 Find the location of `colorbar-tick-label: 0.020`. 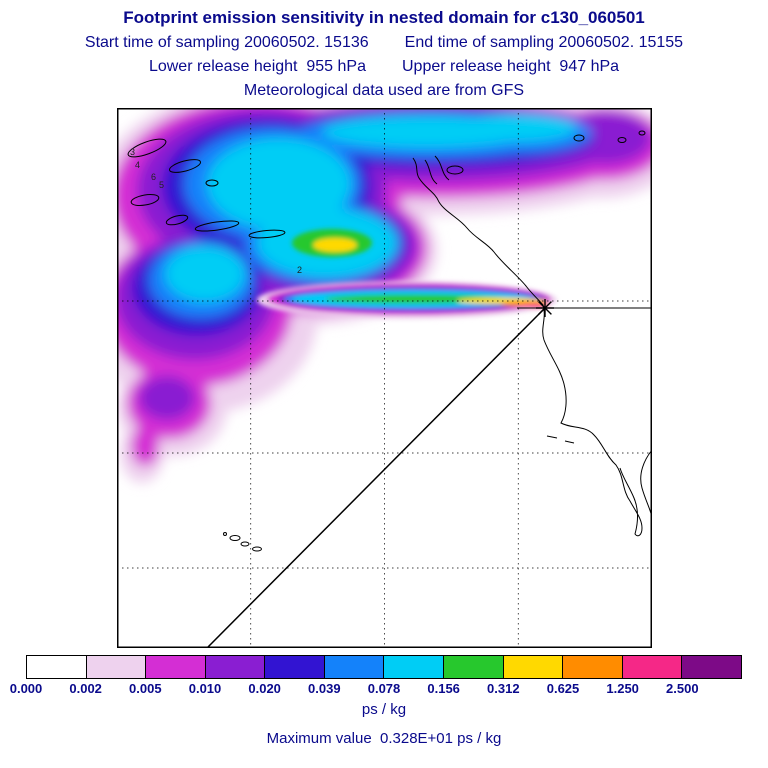

colorbar-tick-label: 0.020 is located at coordinates (264, 688).